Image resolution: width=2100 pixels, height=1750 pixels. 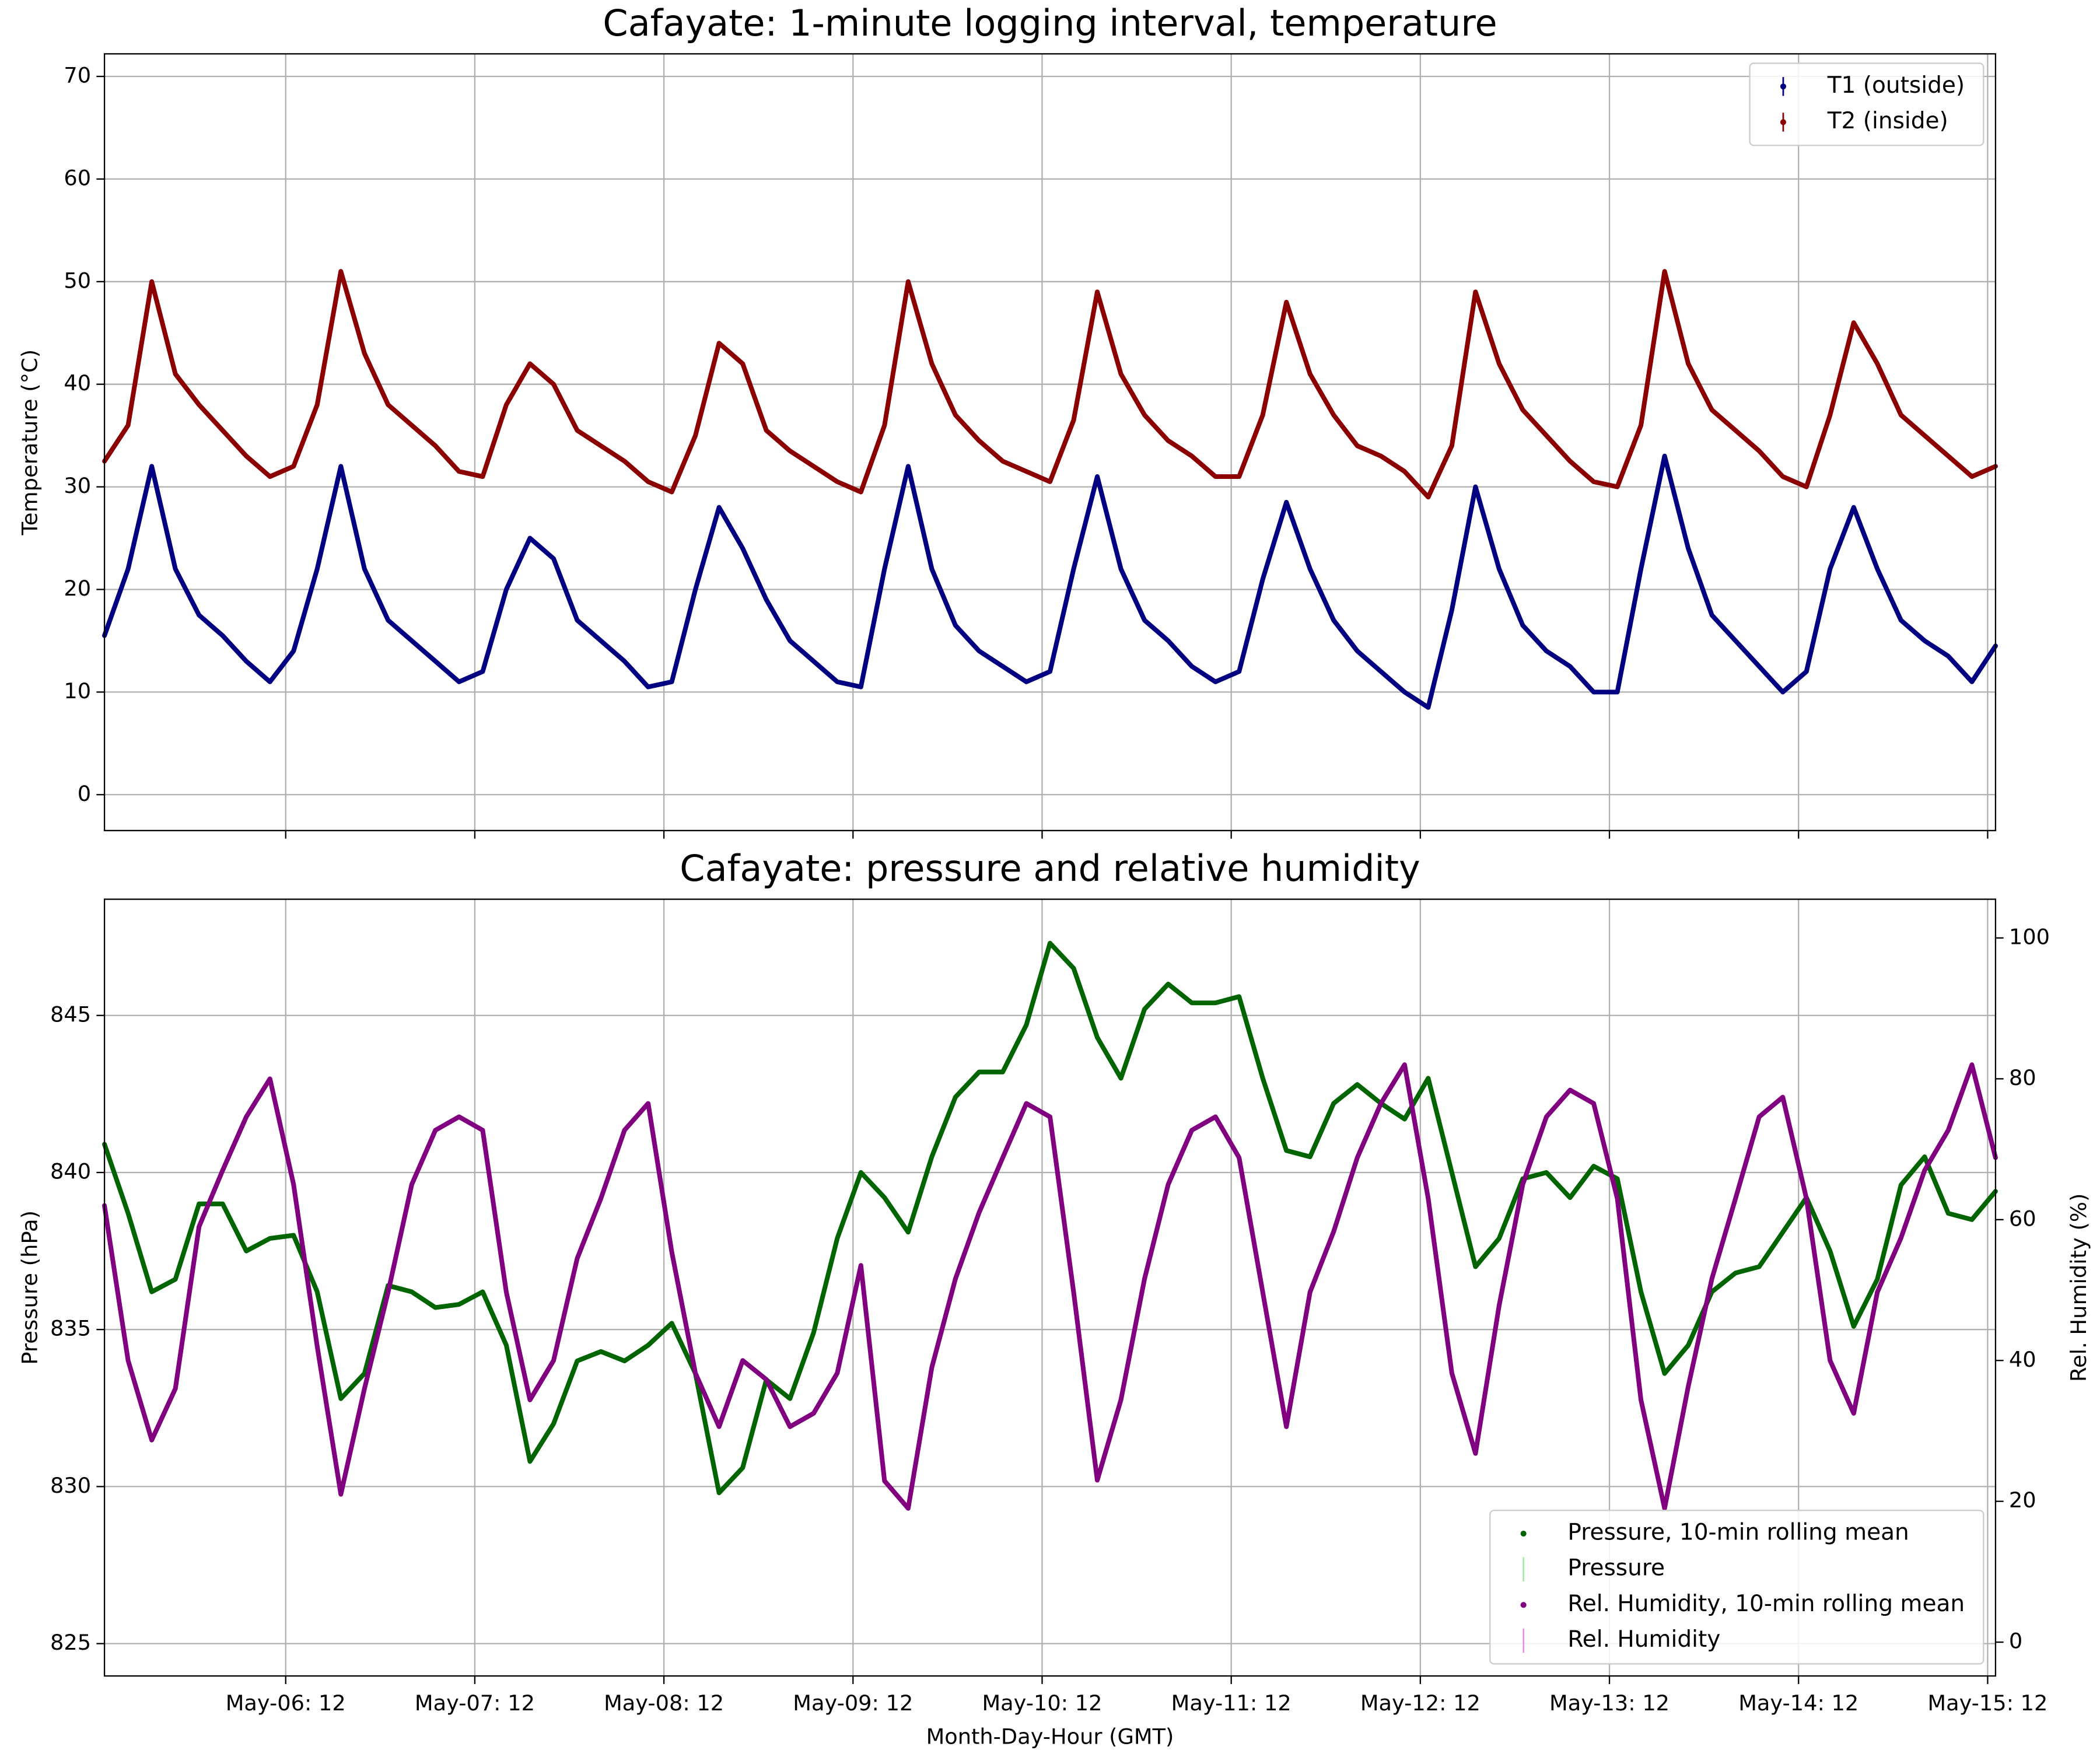 I want to click on y-tick-label: 825, so click(x=70, y=1643).